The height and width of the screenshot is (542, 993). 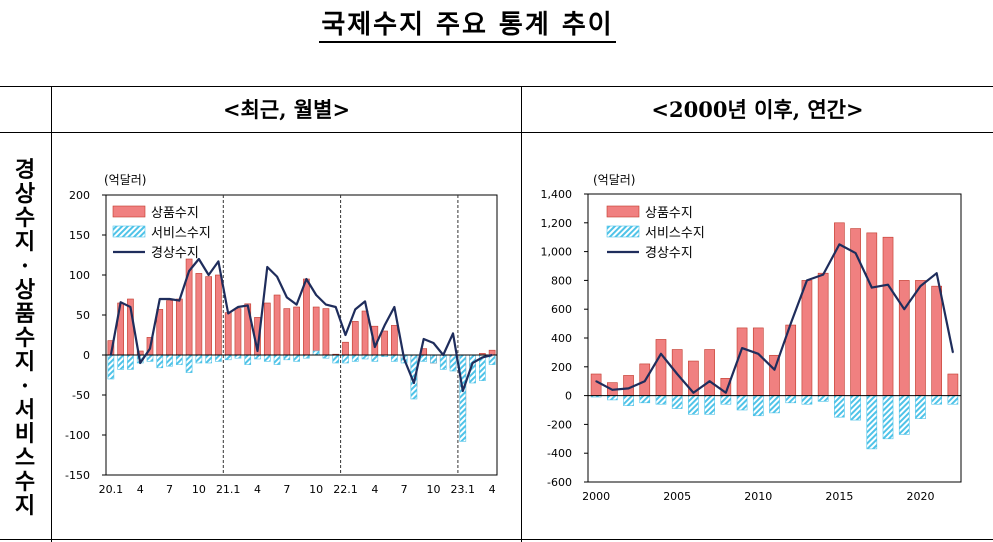 I want to click on legend-services-swatch, so click(x=623, y=231).